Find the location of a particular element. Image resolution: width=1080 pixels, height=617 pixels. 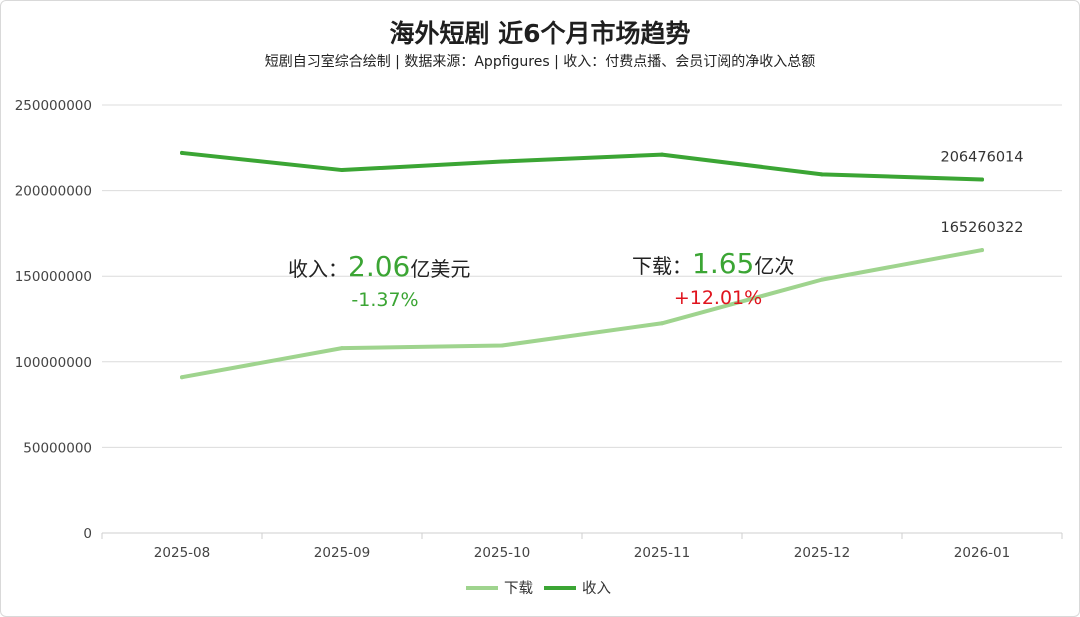

end-value-labels: 165260322 206476014 is located at coordinates (981, 193).